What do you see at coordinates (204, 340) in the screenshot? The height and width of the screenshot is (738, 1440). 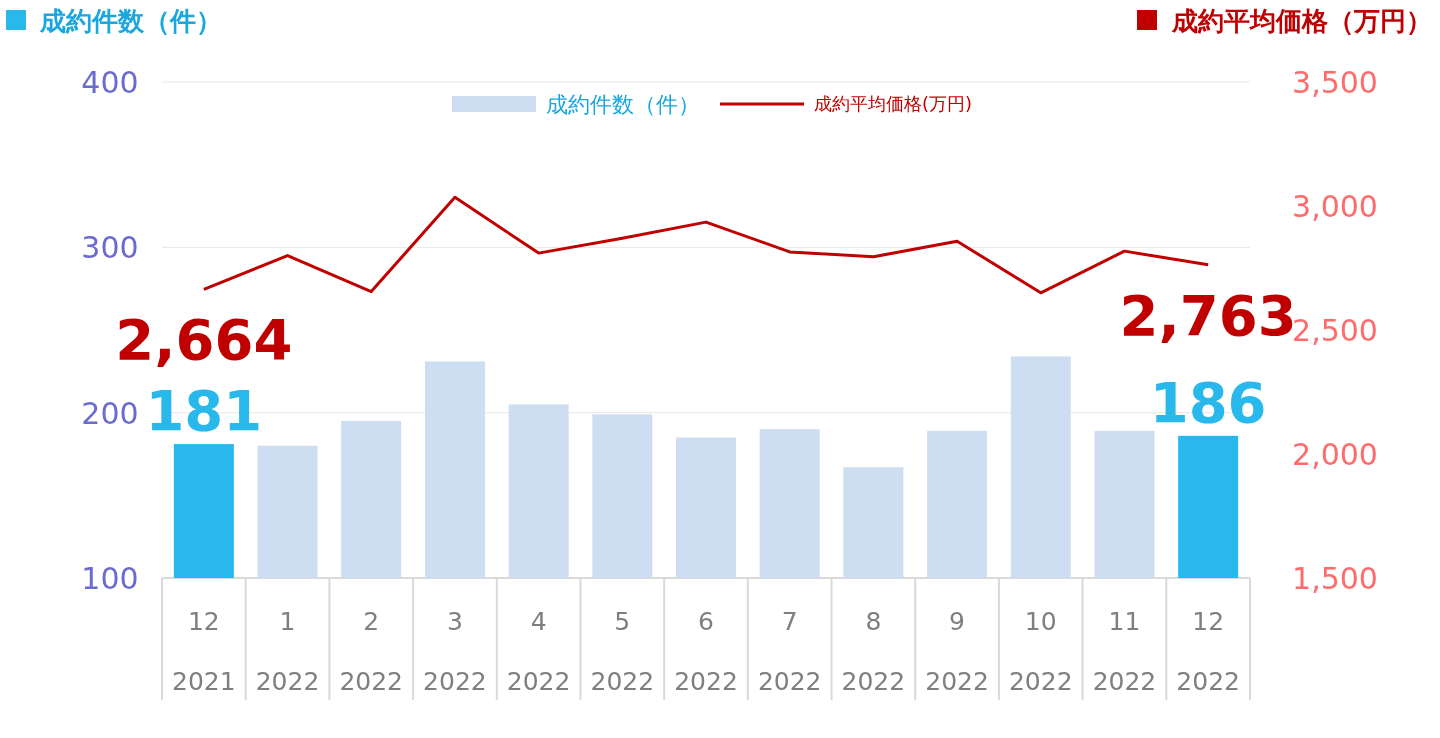 I see `data-label: 2,664` at bounding box center [204, 340].